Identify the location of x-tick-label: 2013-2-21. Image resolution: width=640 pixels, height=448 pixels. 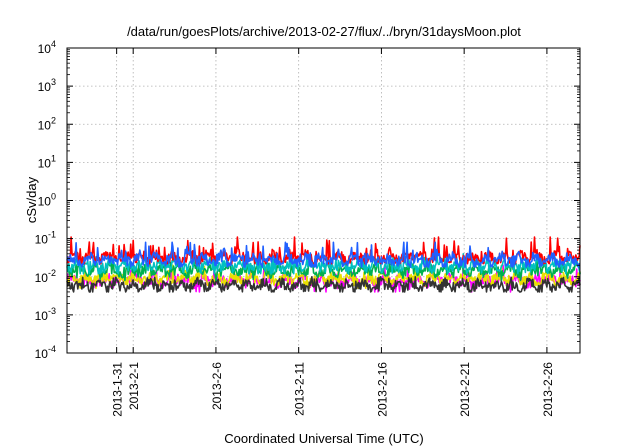
(465, 389).